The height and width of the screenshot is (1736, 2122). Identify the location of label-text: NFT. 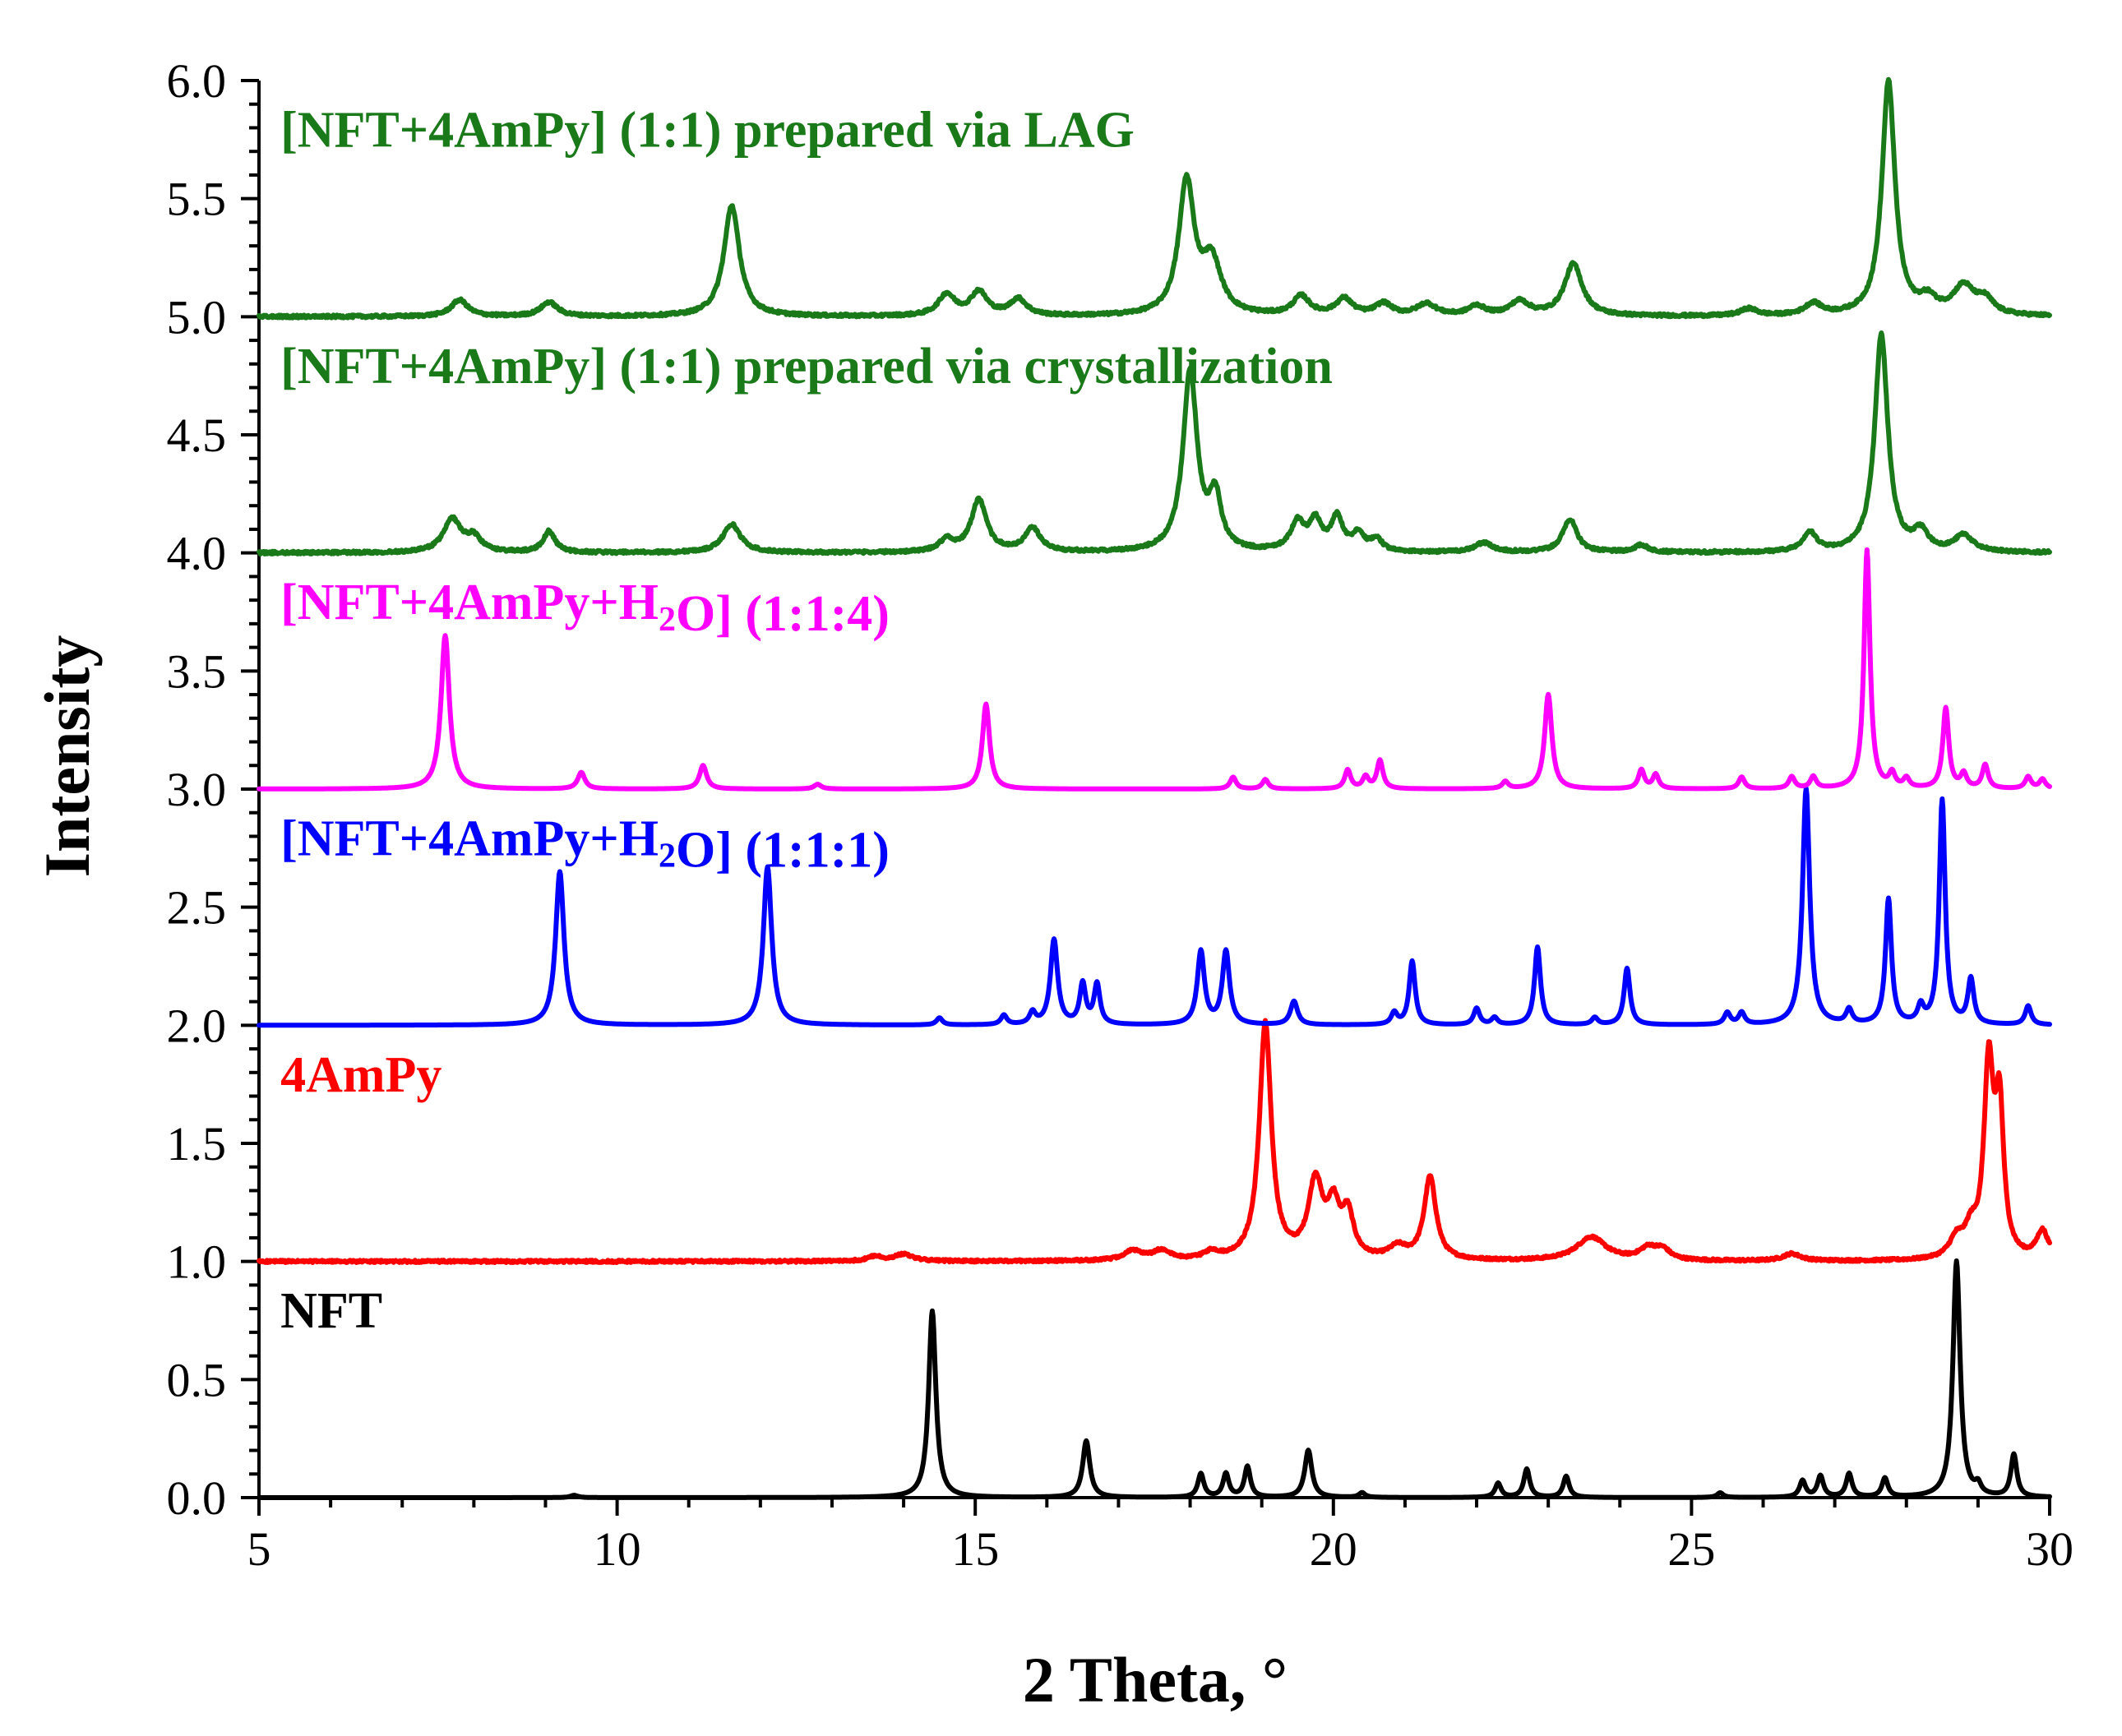
(331, 1311).